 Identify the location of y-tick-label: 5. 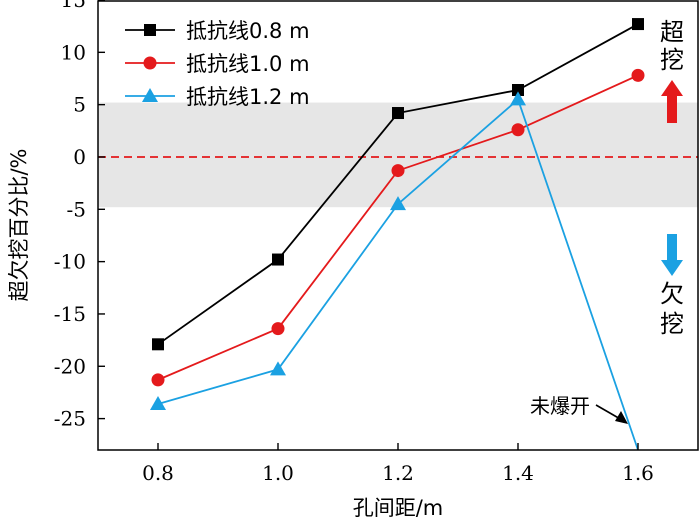
(79, 105).